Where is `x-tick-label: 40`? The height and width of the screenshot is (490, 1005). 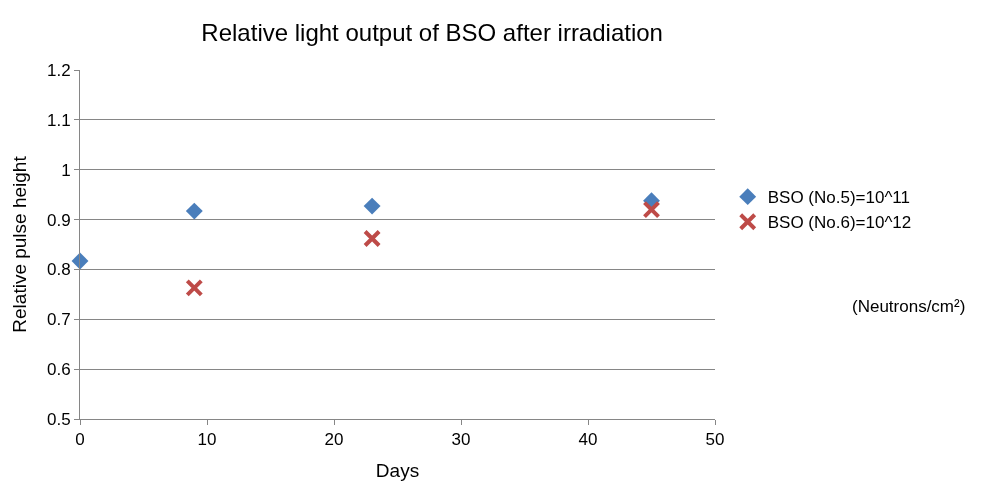 x-tick-label: 40 is located at coordinates (588, 440).